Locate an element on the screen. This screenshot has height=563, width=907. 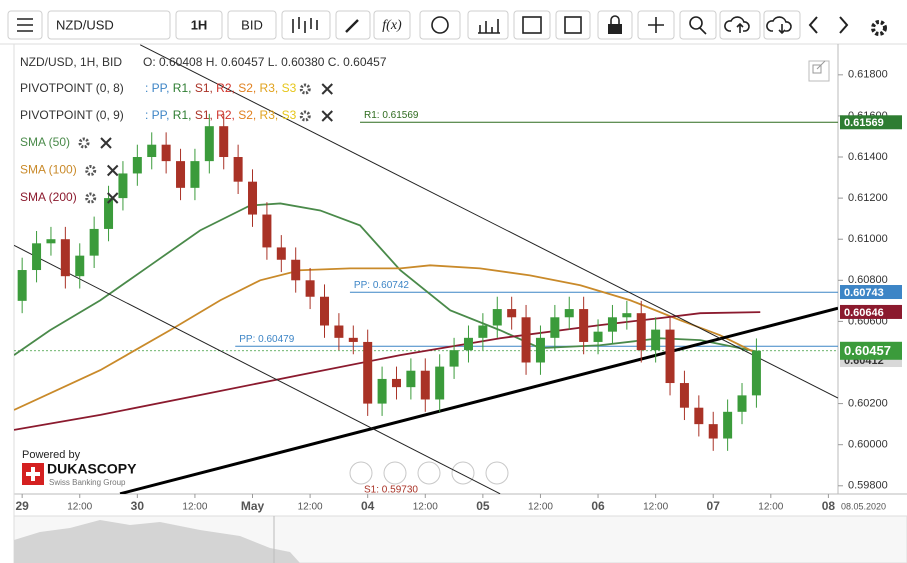
report-button is located at coordinates (573, 25).